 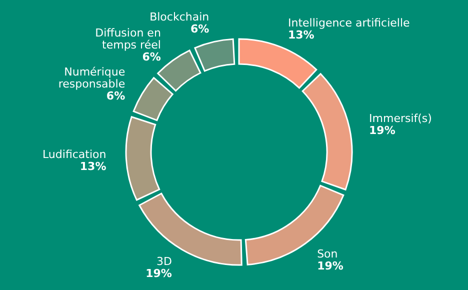 I want to click on slice-label: Diffusion en temps réel, so click(x=128, y=39).